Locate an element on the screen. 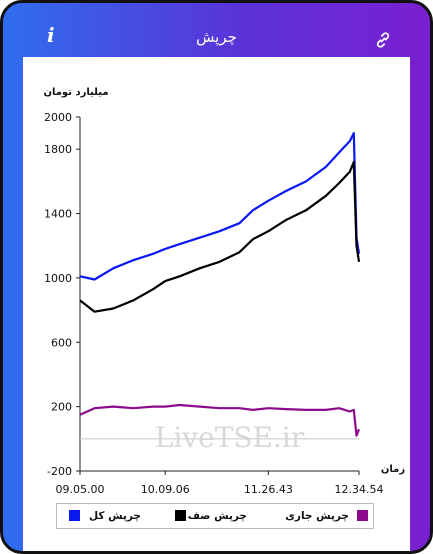 This screenshot has height=554, width=433. legend-label-queue: چرپش صف is located at coordinates (217, 516).